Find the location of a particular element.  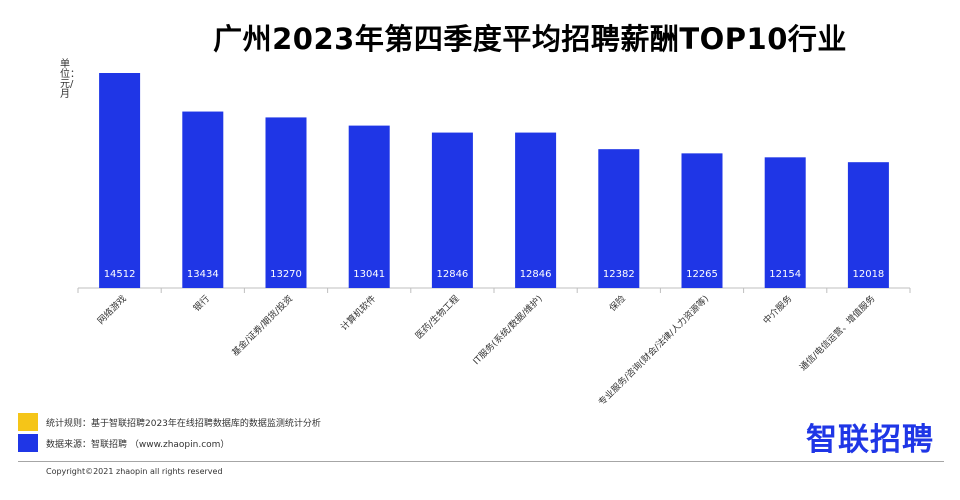

legend-rule-swatch is located at coordinates (28, 422).